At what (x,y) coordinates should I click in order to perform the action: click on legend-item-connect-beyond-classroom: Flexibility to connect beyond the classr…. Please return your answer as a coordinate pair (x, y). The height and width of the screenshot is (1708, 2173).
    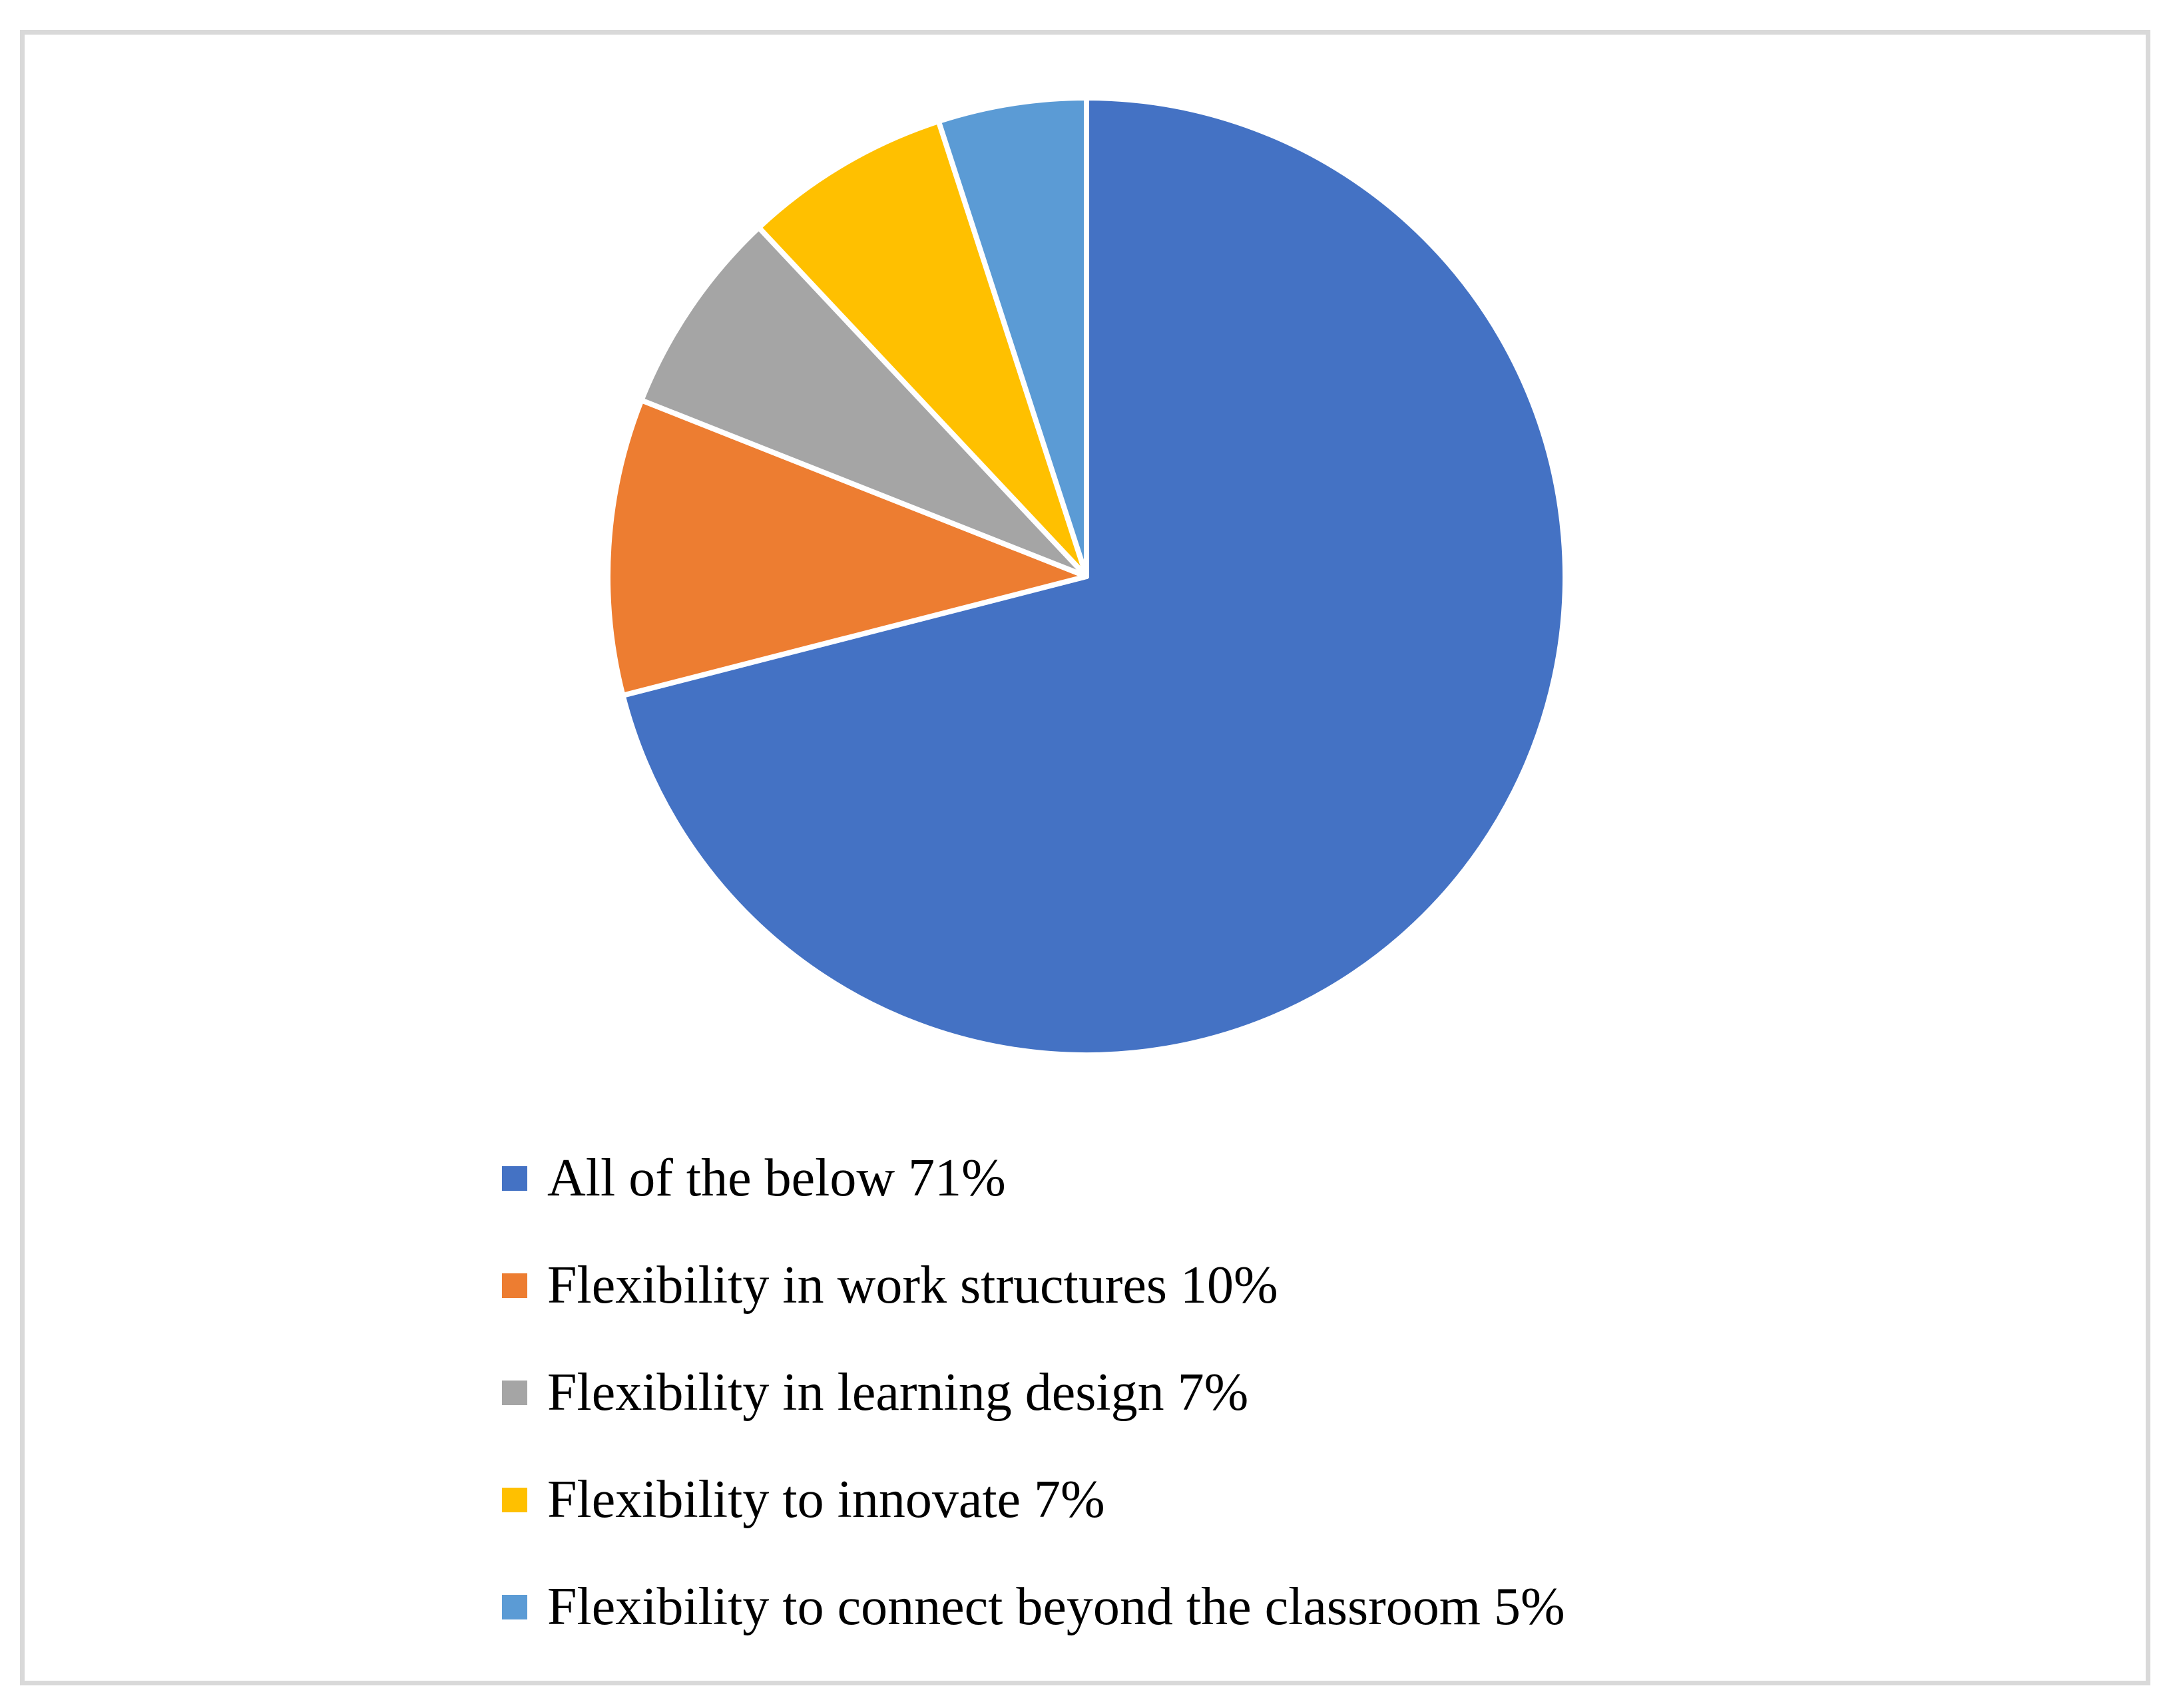
    Looking at the image, I should click on (1033, 1607).